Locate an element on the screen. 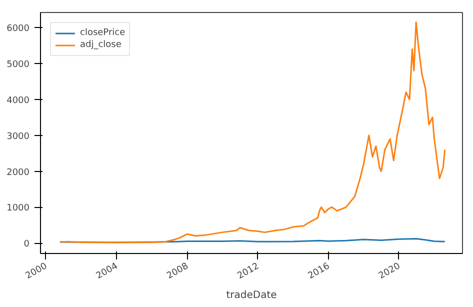  x-axis-title: tradeDate is located at coordinates (251, 295).